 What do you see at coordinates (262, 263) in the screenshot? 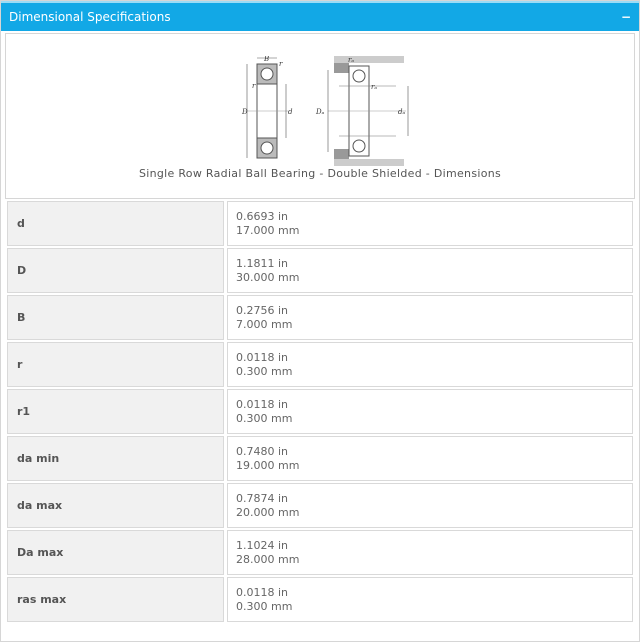
I see `value-inches: 1.1811 in` at bounding box center [262, 263].